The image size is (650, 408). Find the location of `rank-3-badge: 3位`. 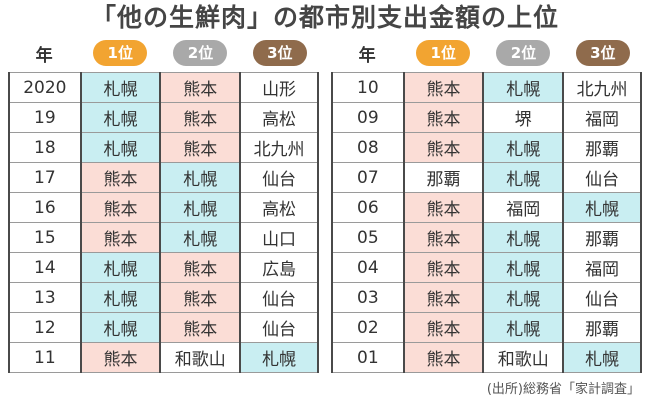

rank-3-badge: 3位 is located at coordinates (602, 53).